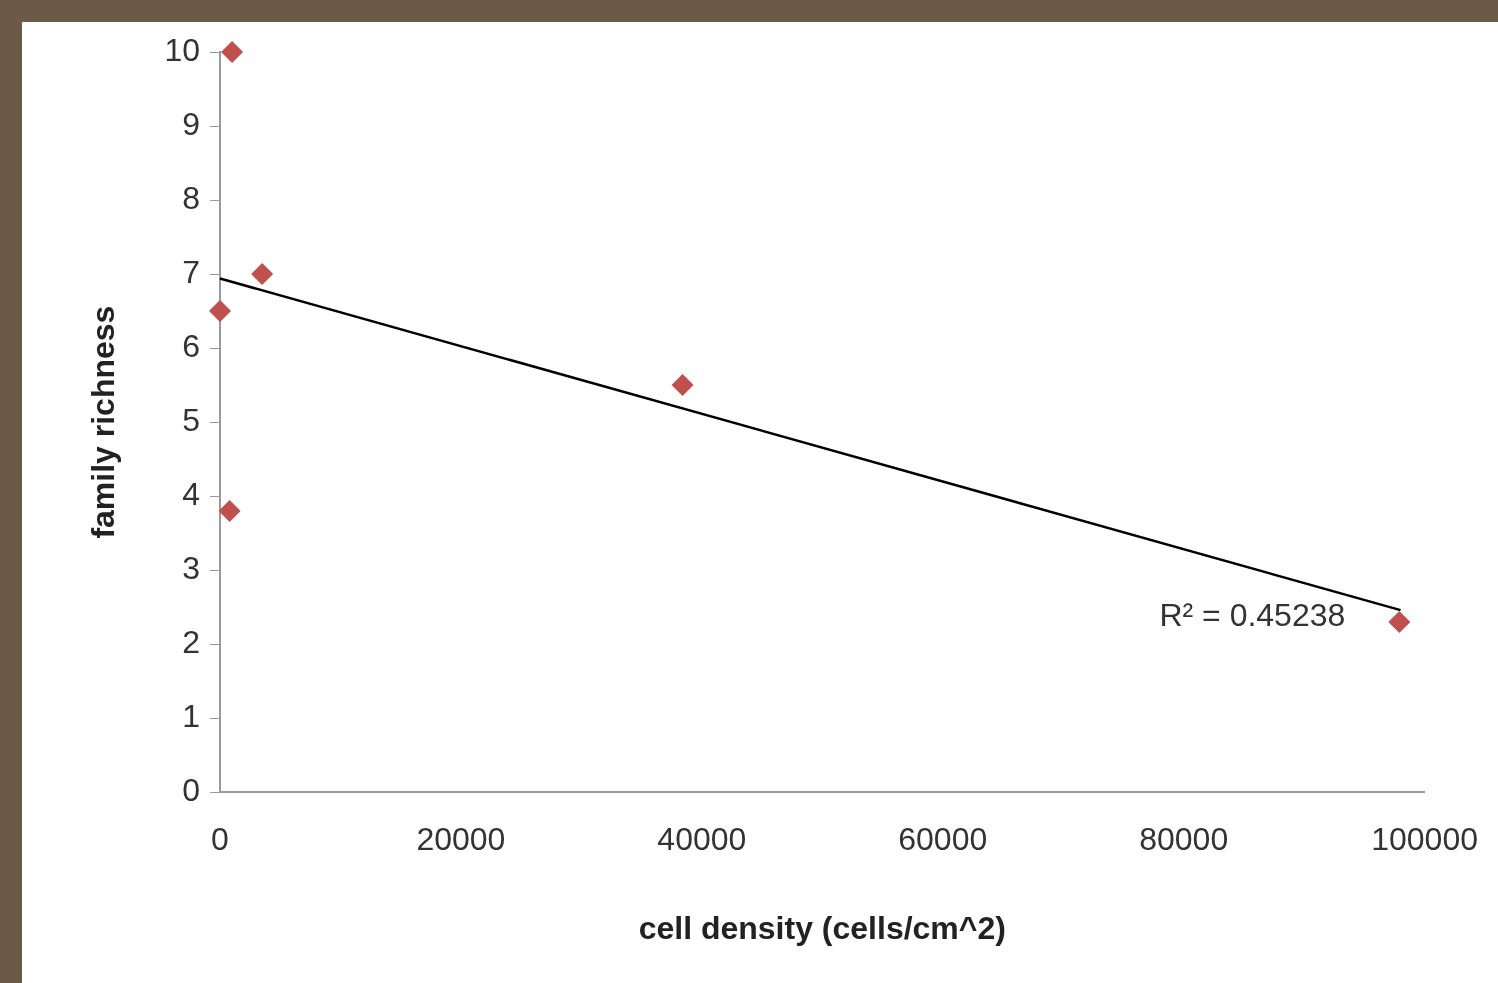 The image size is (1498, 983). I want to click on x-tick-label: 20000, so click(461, 839).